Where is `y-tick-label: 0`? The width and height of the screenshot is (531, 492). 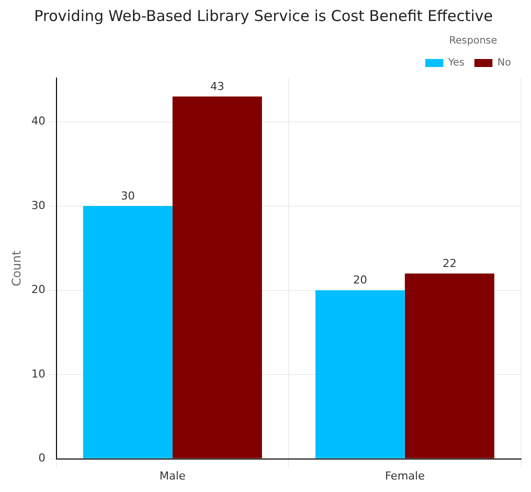 y-tick-label: 0 is located at coordinates (42, 458).